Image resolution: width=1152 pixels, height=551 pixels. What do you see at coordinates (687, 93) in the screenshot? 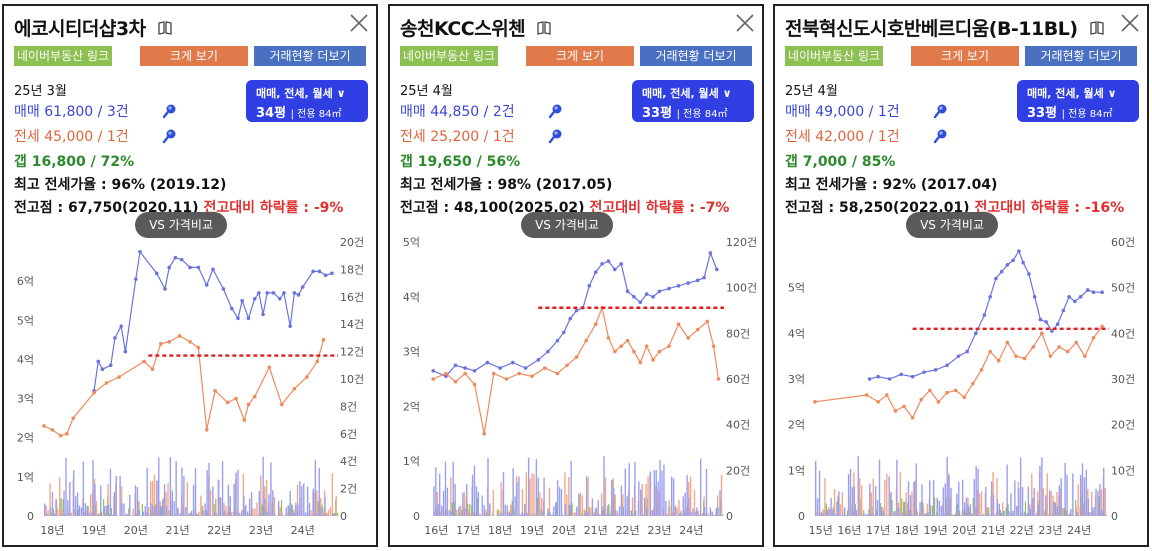
I see `trade-type-label: 매매, 전세, 월세 ∨` at bounding box center [687, 93].